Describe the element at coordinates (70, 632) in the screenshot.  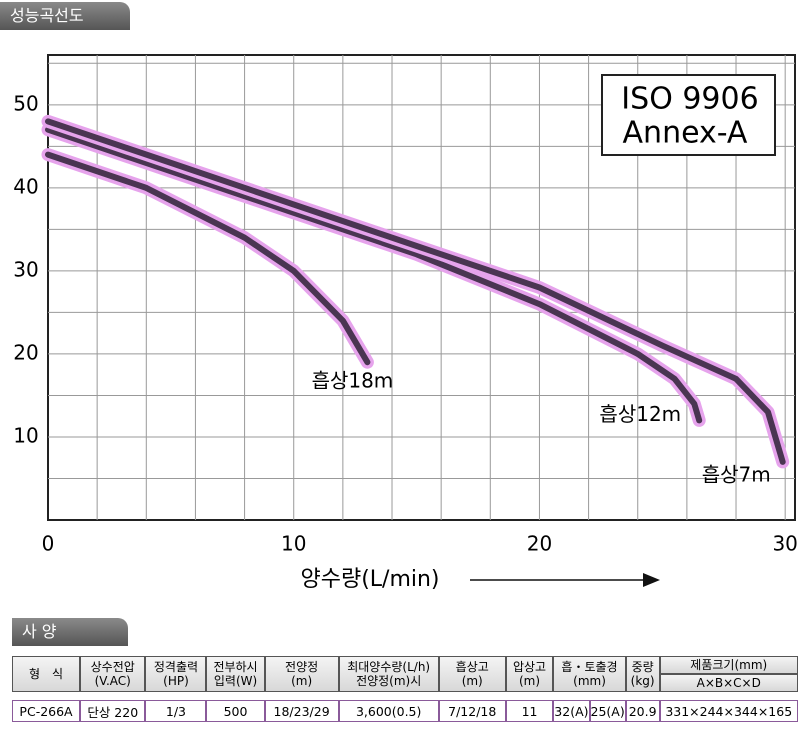
I see `spec-tab: 사 양` at that location.